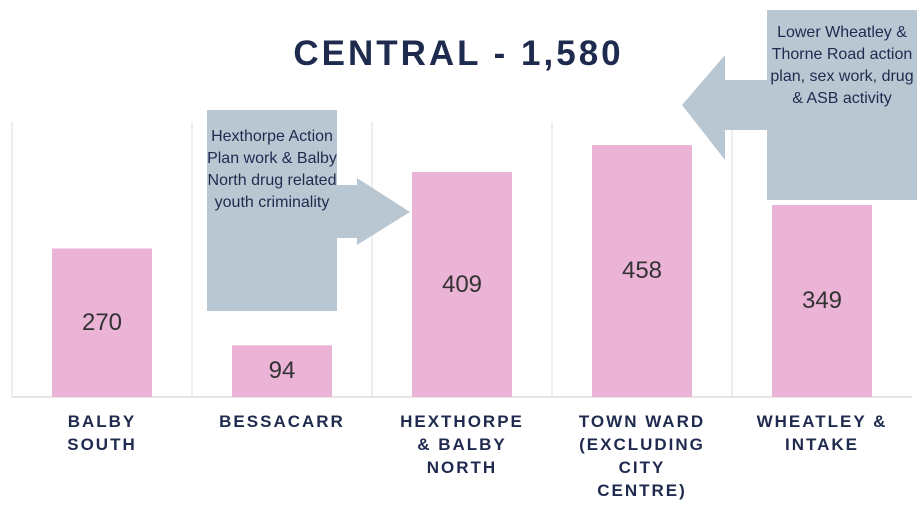 This screenshot has width=917, height=507. I want to click on x-tick-label: BESSACARR, so click(282, 421).